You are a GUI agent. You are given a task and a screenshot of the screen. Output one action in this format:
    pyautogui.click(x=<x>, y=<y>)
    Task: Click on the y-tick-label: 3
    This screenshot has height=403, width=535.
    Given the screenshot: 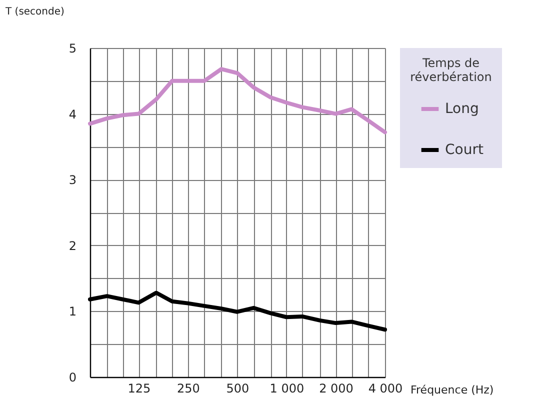 What is the action you would take?
    pyautogui.click(x=72, y=180)
    